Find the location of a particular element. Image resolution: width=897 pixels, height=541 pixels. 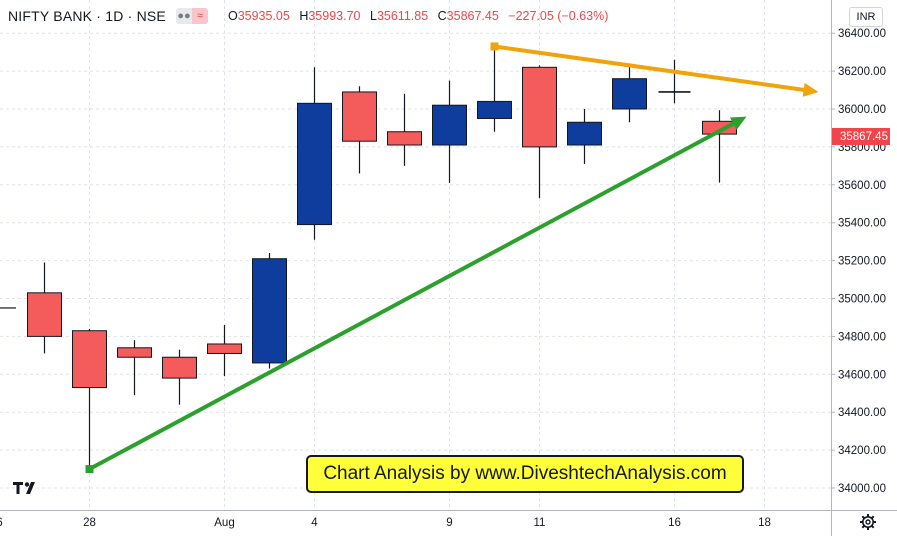

currency-button: INR is located at coordinates (866, 17).